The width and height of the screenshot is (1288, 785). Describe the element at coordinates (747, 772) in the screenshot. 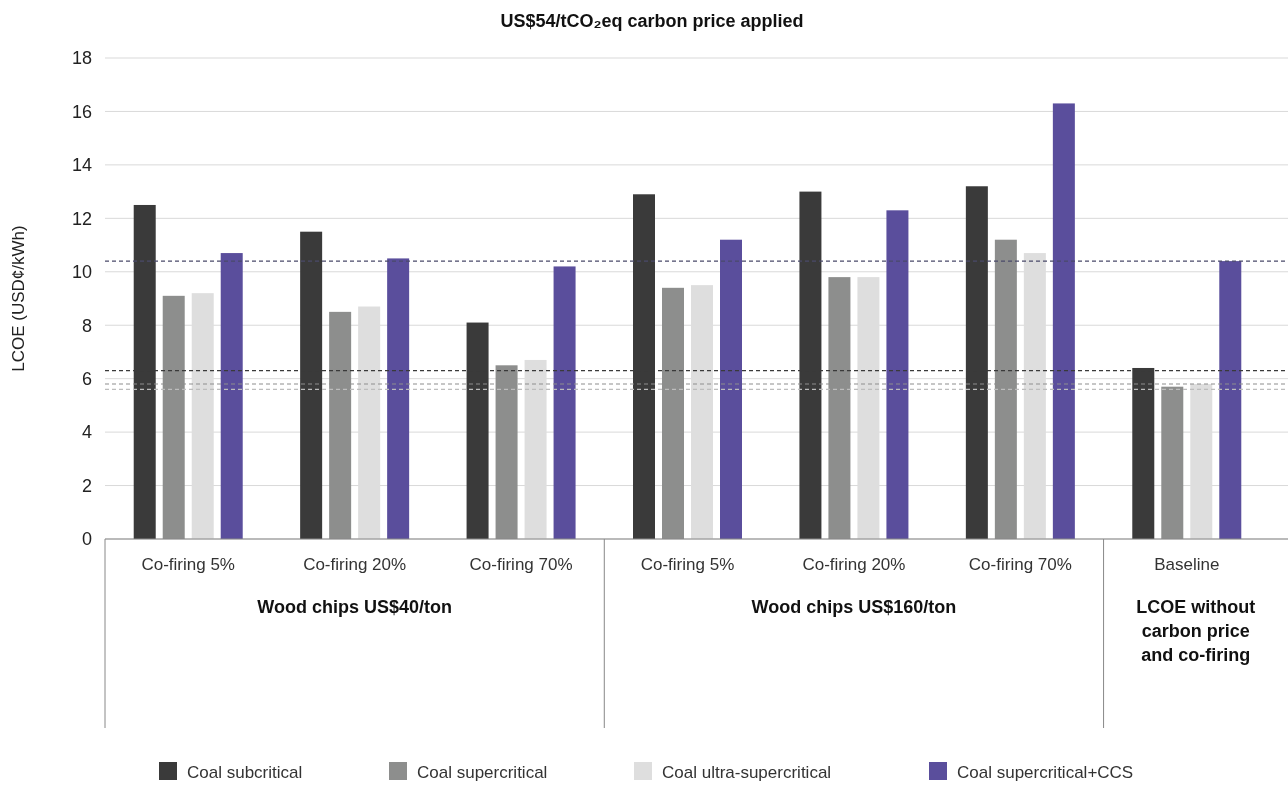

I see `legend-label: Coal ultra-supercritical` at that location.